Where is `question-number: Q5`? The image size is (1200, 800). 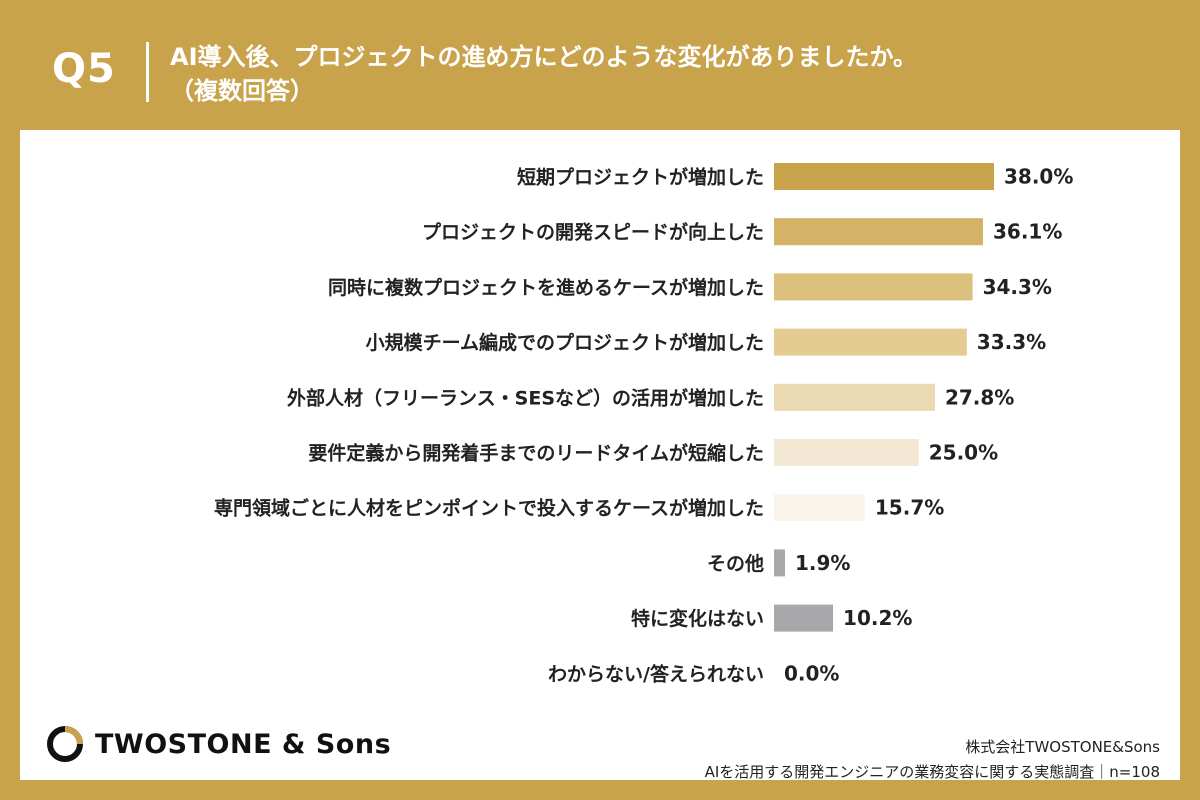
question-number: Q5 is located at coordinates (84, 69).